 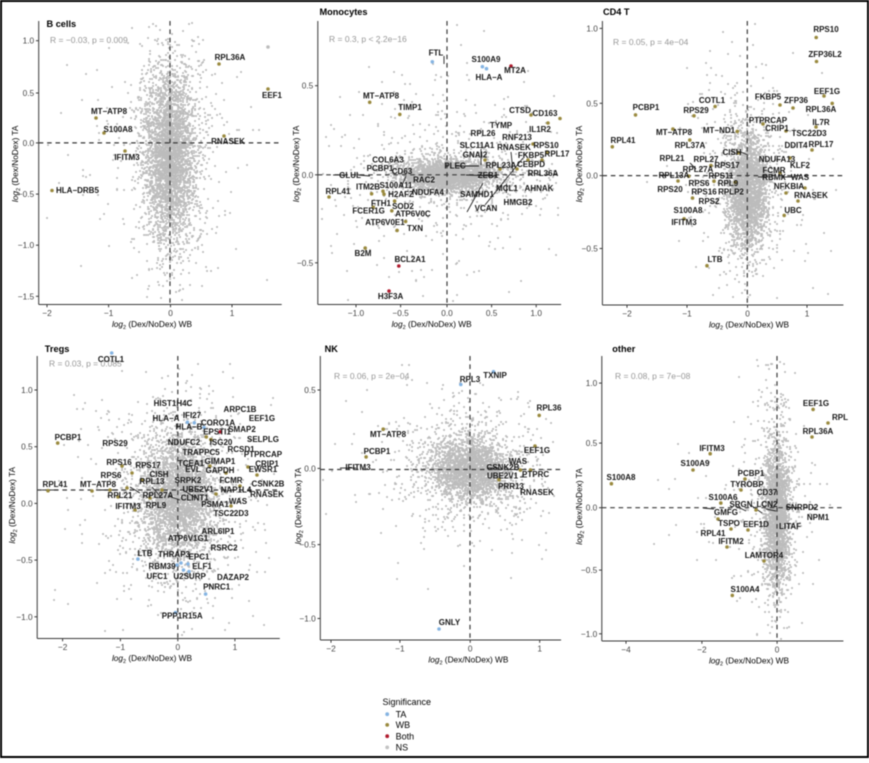 What do you see at coordinates (85, 364) in the screenshot?
I see `svg-text: R = 0.03, p = 0.085` at bounding box center [85, 364].